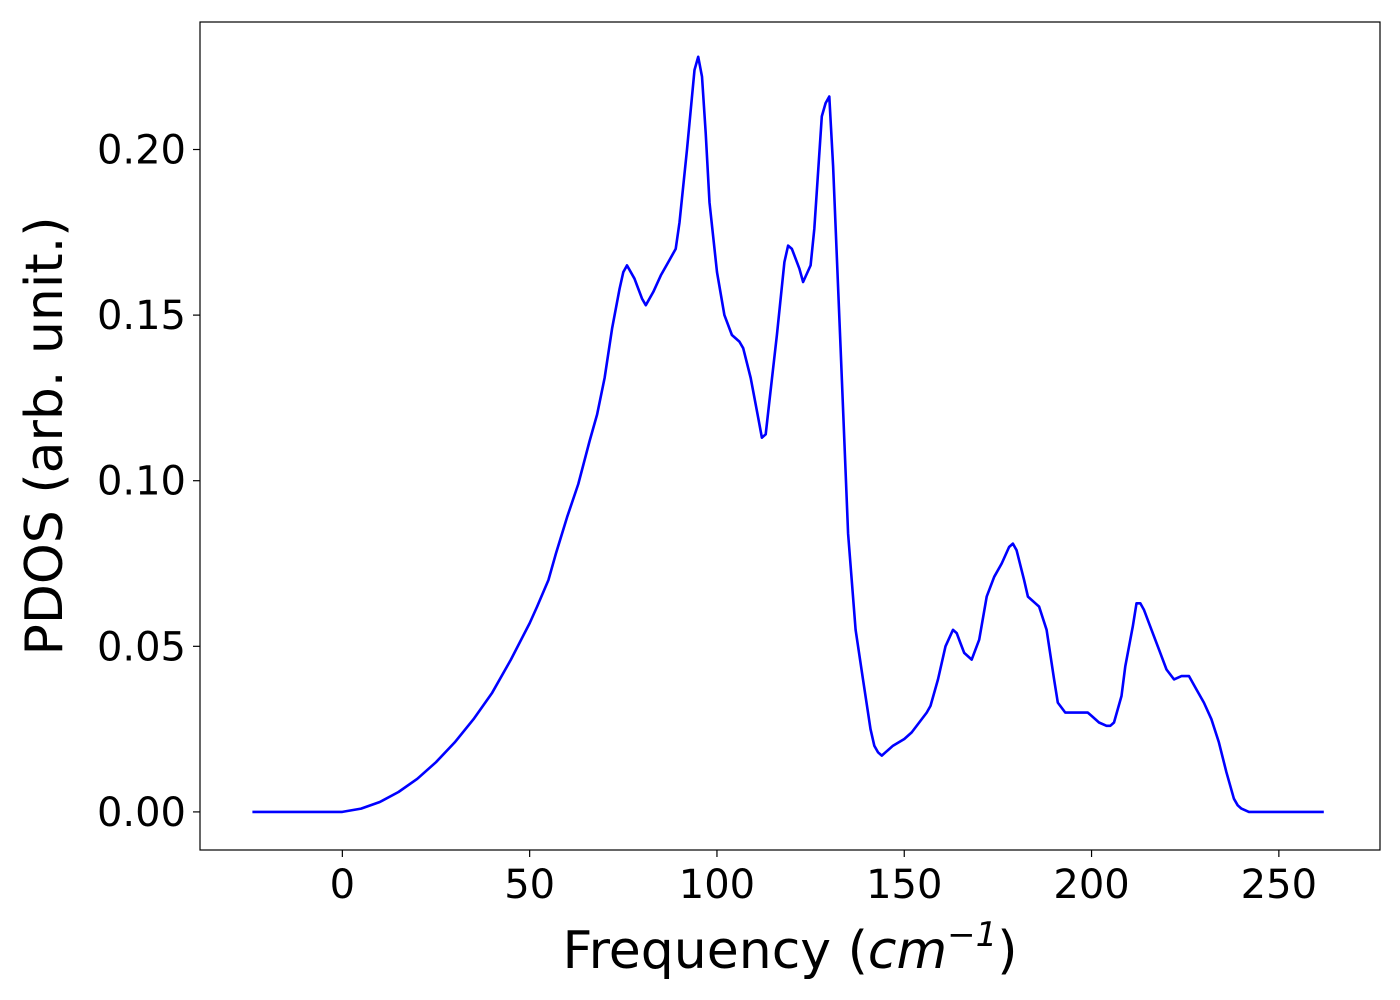 This screenshot has height=1000, width=1400. What do you see at coordinates (141, 151) in the screenshot?
I see `y-tick-label: 0.20` at bounding box center [141, 151].